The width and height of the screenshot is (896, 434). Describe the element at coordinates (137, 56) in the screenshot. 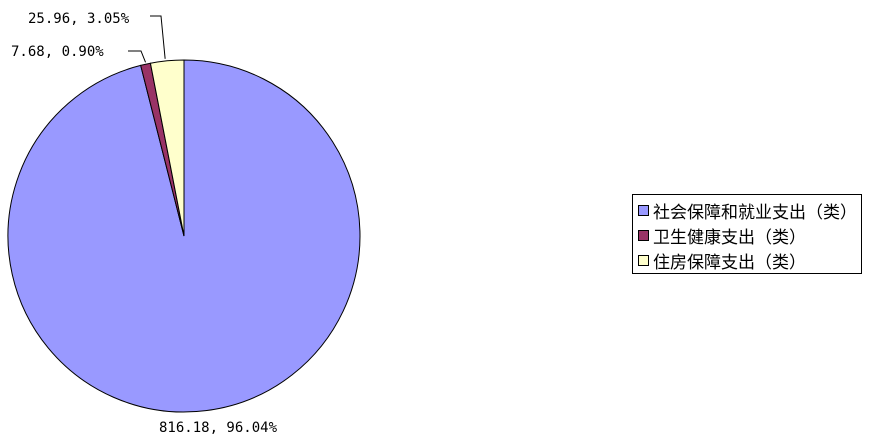

I see `leader-line-health` at that location.